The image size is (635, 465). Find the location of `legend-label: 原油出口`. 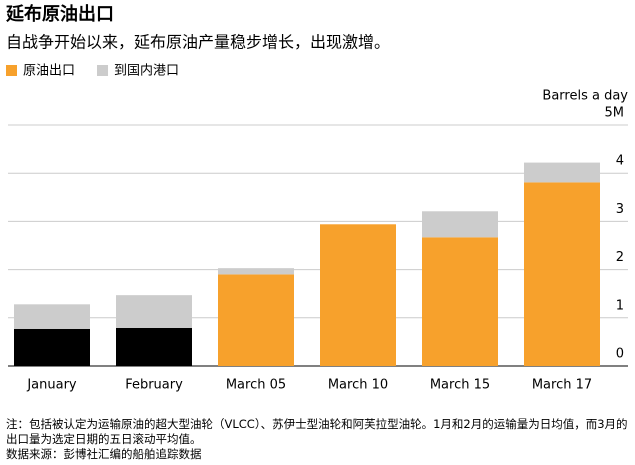

legend-label: 原油出口 is located at coordinates (49, 71).